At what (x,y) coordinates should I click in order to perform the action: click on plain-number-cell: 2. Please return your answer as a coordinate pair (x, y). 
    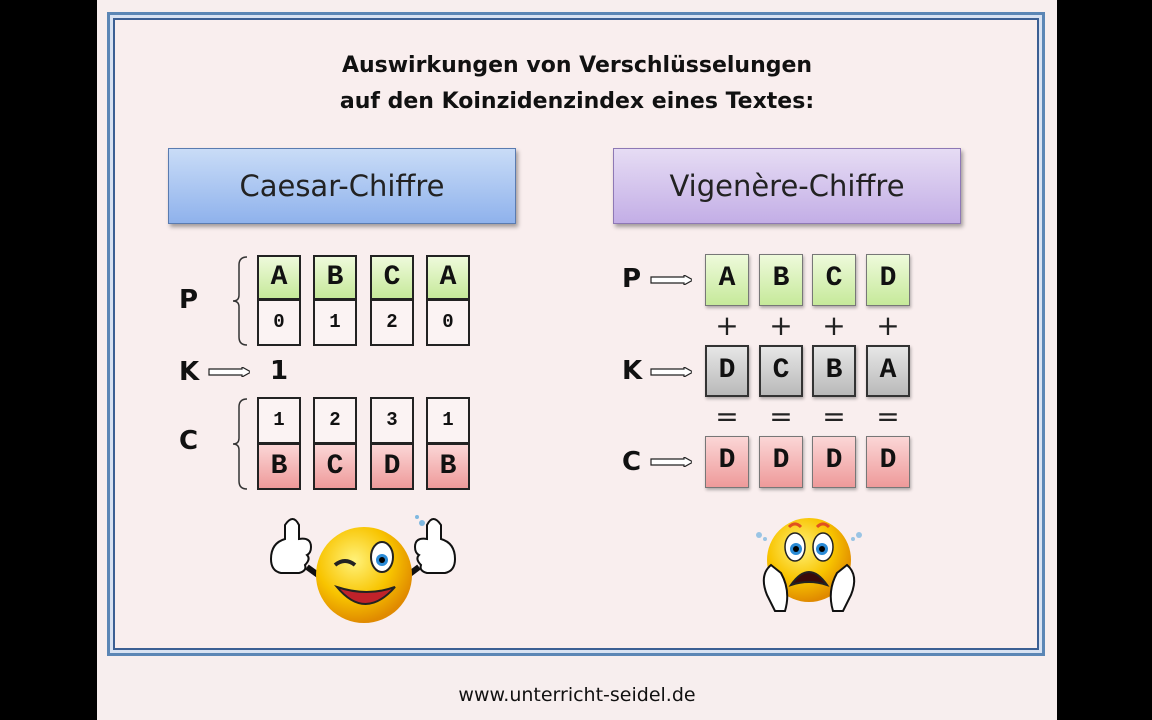
    Looking at the image, I should click on (392, 322).